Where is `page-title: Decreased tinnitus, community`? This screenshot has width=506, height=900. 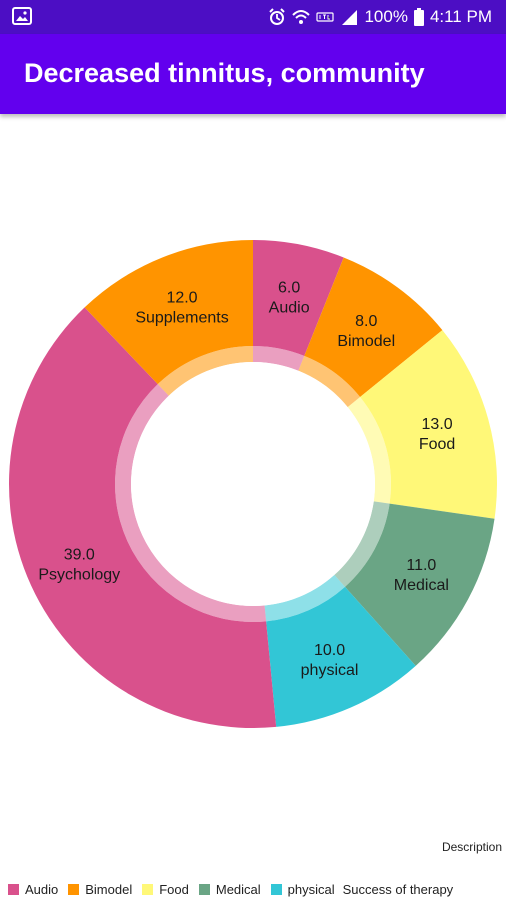
page-title: Decreased tinnitus, community is located at coordinates (224, 73).